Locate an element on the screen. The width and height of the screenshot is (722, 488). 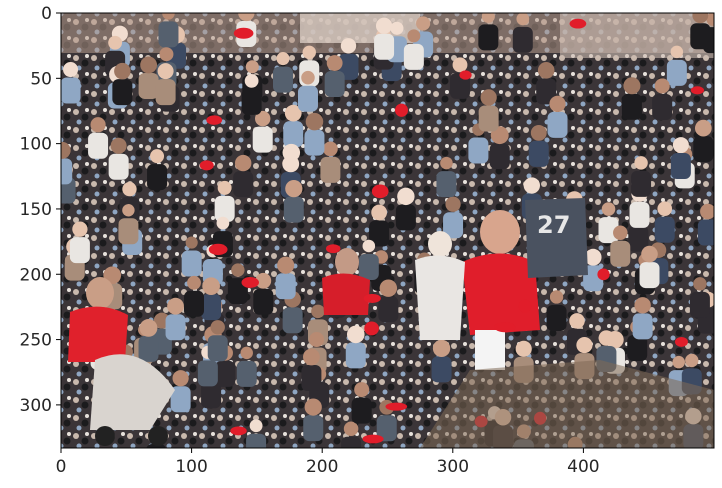
y-tick-label: 50 is located at coordinates (41, 79).